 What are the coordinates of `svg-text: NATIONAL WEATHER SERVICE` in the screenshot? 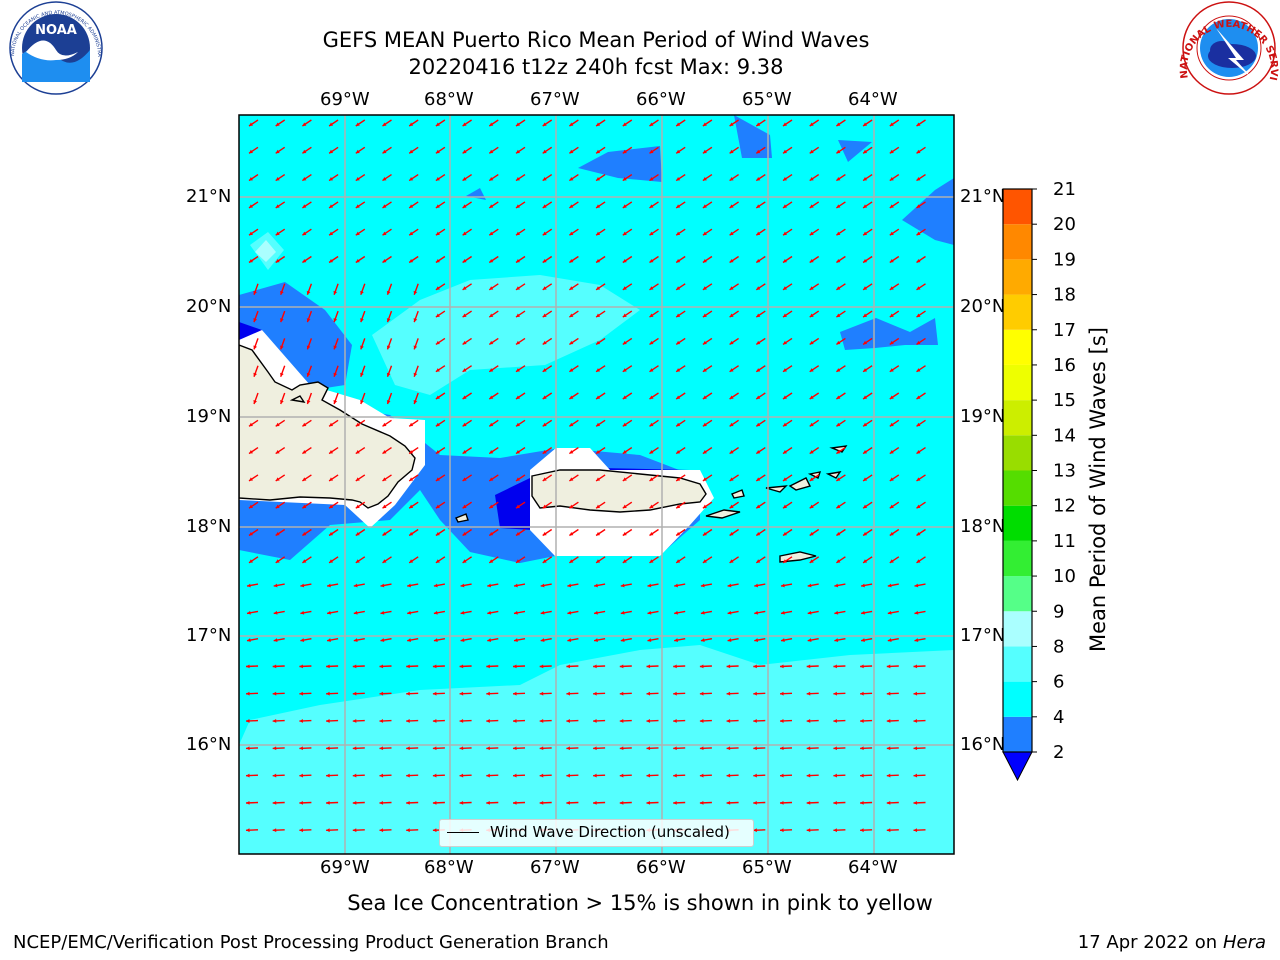 It's located at (639, 40).